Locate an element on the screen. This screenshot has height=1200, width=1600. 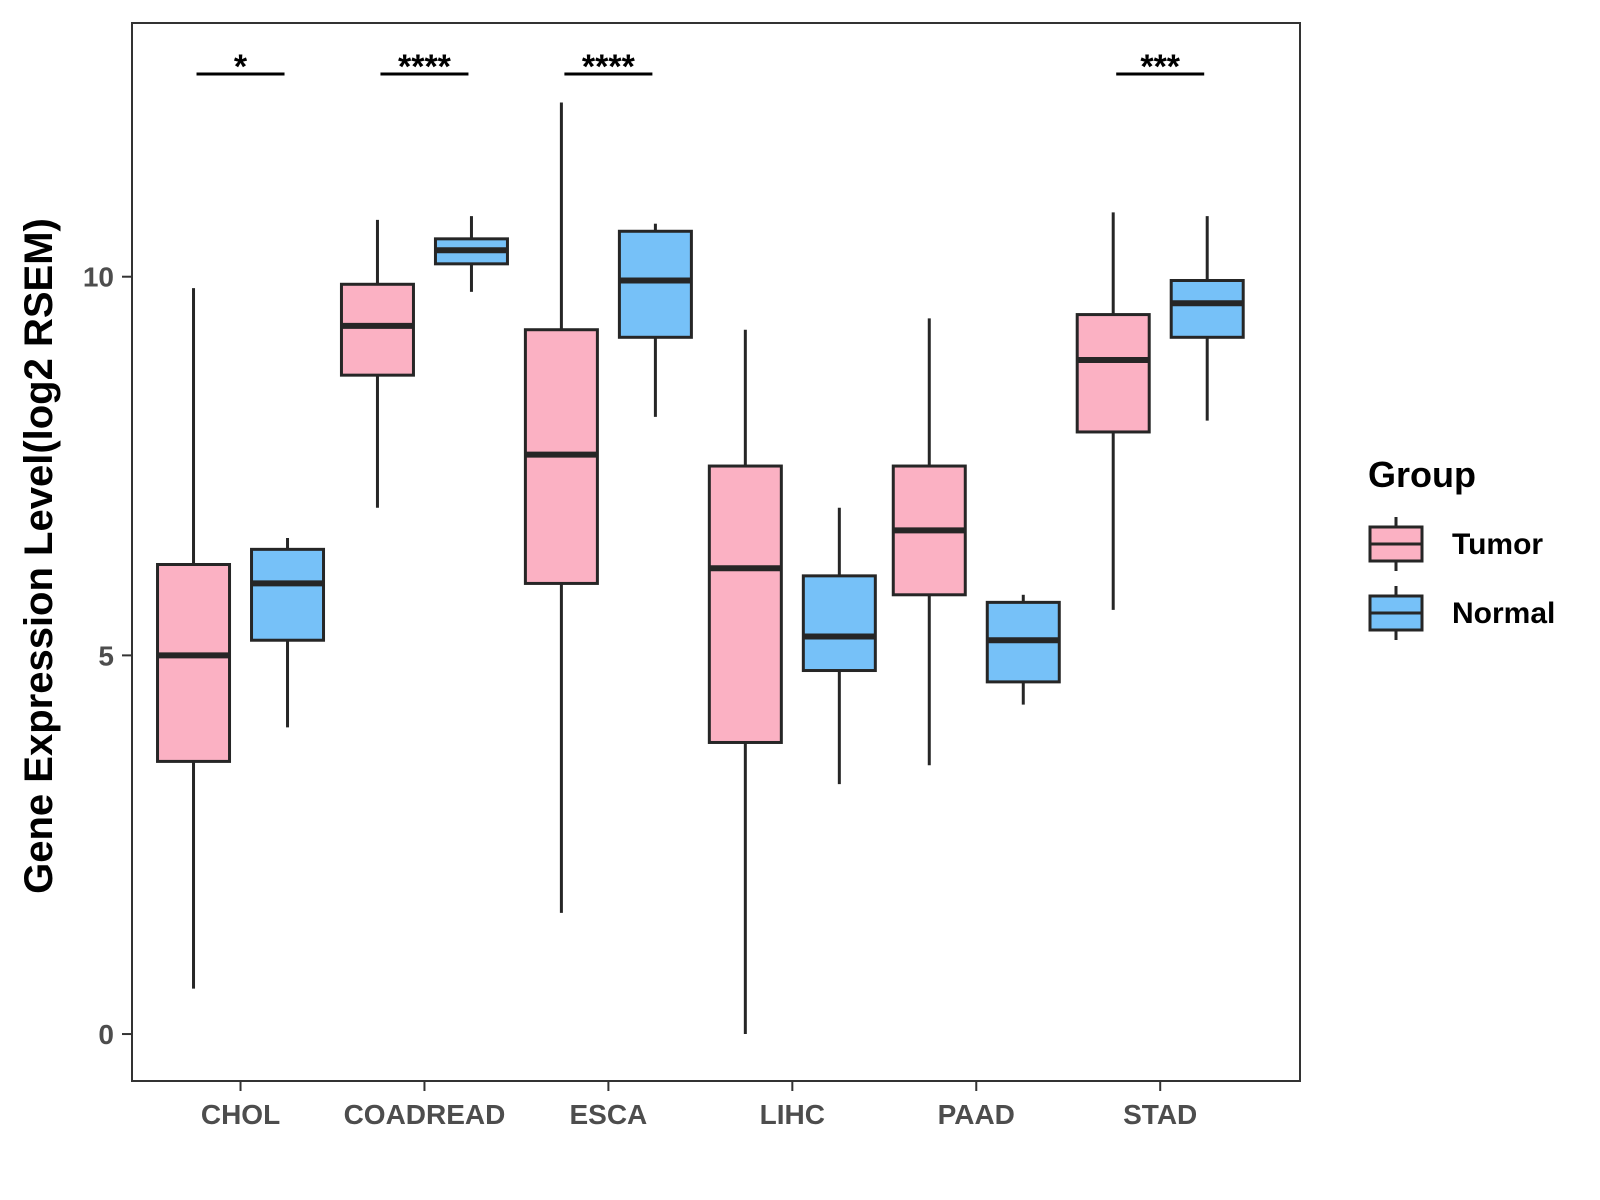
legend-item-tumor: Tumor is located at coordinates (1455, 544).